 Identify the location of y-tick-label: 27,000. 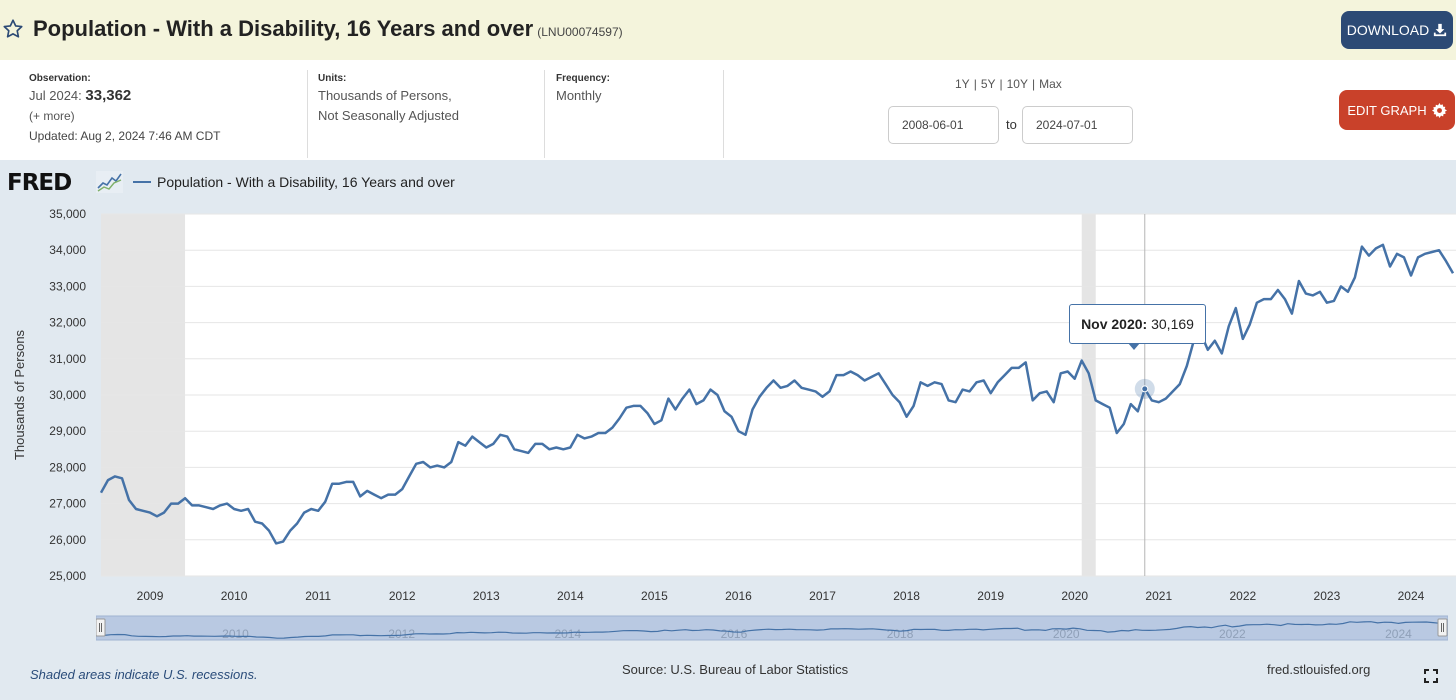
(67, 504).